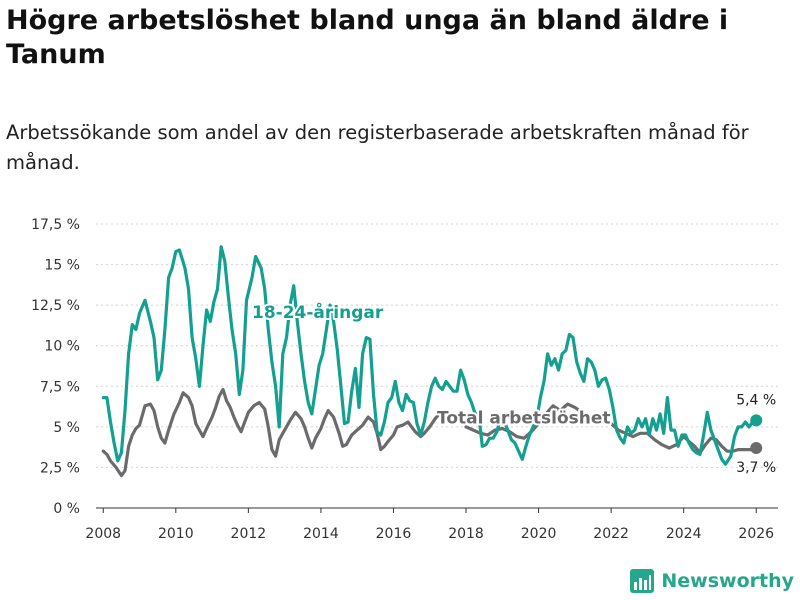 The width and height of the screenshot is (800, 600). What do you see at coordinates (756, 400) in the screenshot?
I see `end-value-label-young: 5,4 %` at bounding box center [756, 400].